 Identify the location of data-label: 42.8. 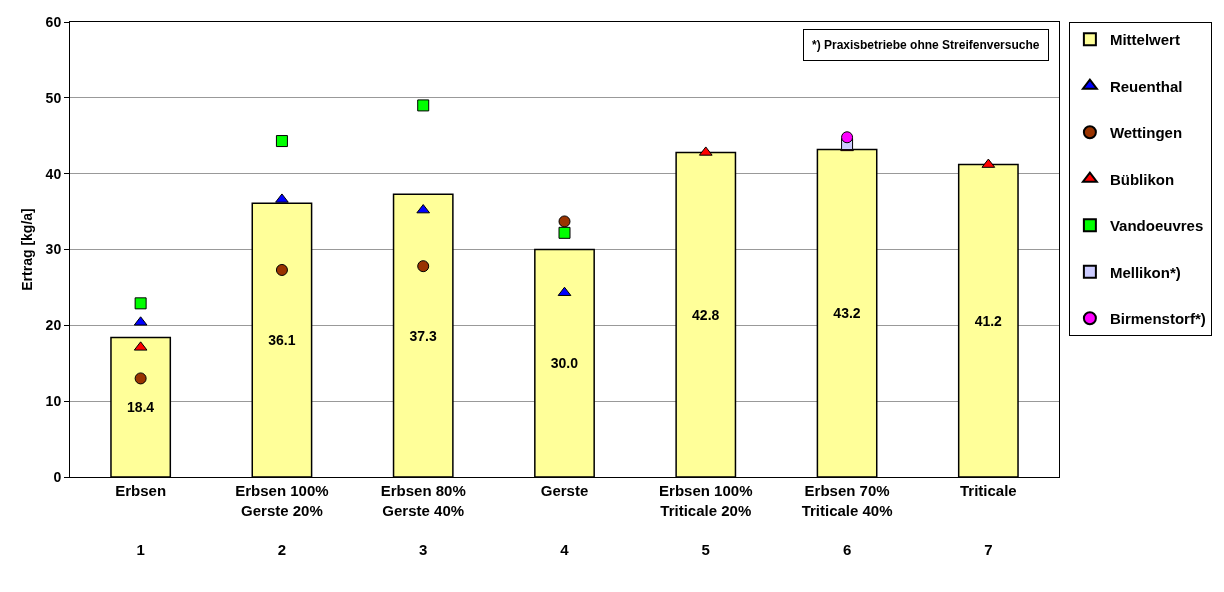
(706, 314).